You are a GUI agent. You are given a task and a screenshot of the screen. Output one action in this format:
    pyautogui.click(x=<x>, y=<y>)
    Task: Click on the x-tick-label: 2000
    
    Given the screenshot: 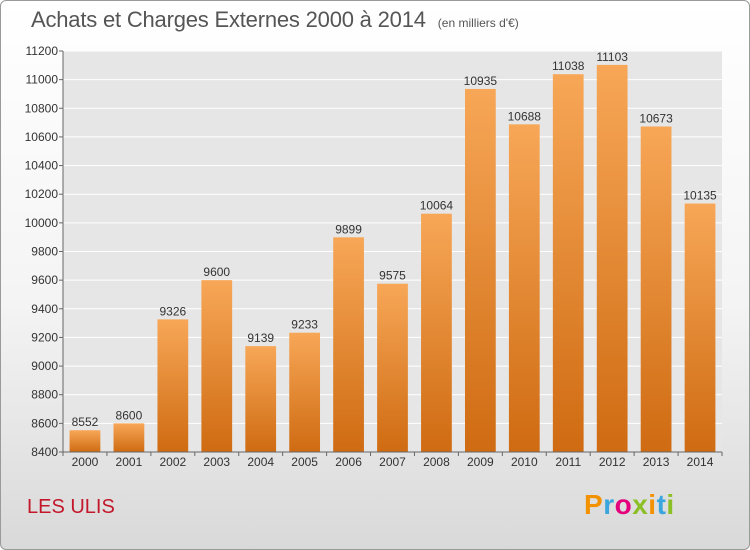 What is the action you would take?
    pyautogui.click(x=85, y=462)
    